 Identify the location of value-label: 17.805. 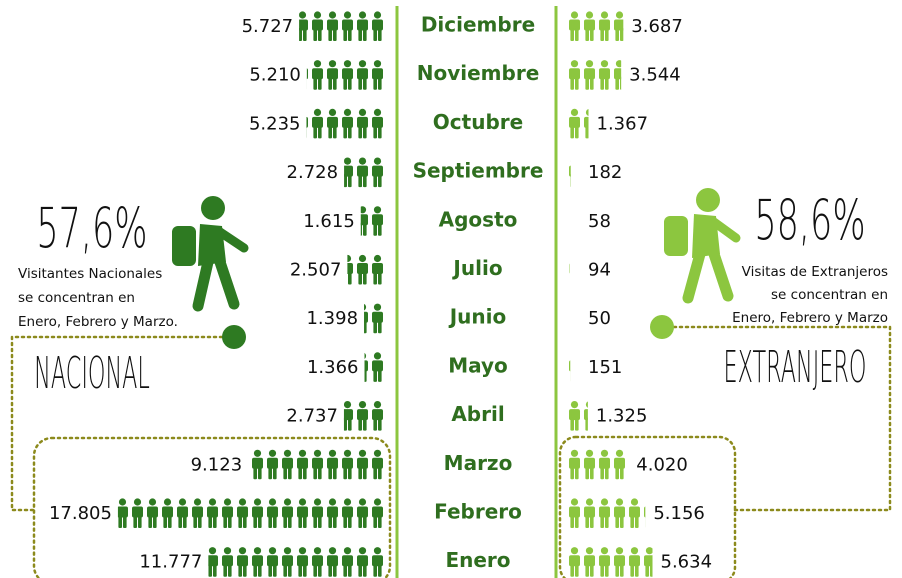
(80, 513).